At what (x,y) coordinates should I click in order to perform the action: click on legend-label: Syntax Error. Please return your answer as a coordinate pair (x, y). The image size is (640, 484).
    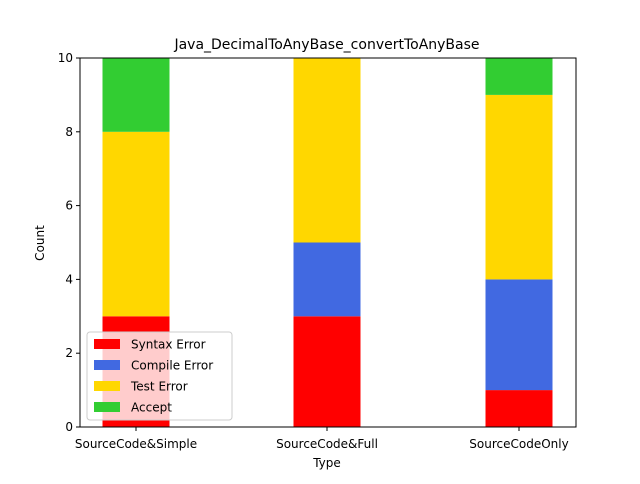
    Looking at the image, I should click on (168, 345).